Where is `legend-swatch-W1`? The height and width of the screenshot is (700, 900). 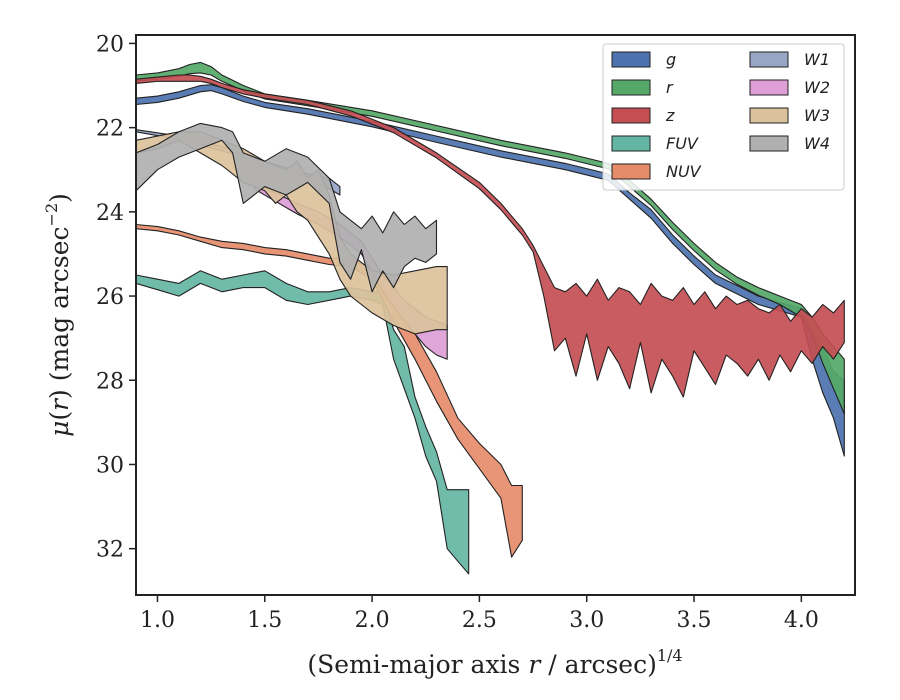 legend-swatch-W1 is located at coordinates (769, 59).